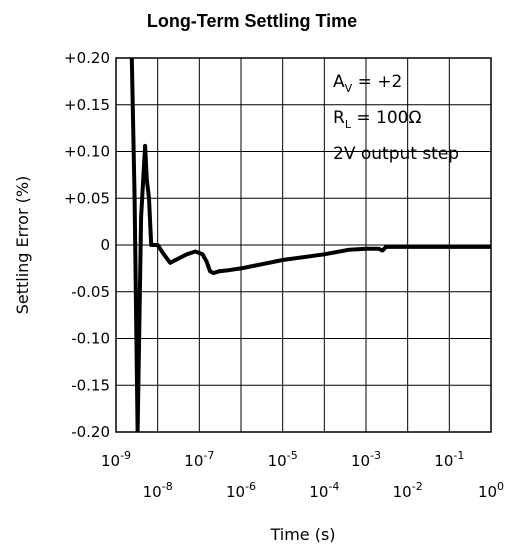  What do you see at coordinates (252, 21) in the screenshot?
I see `chart-title: Long-Term Settling Time` at bounding box center [252, 21].